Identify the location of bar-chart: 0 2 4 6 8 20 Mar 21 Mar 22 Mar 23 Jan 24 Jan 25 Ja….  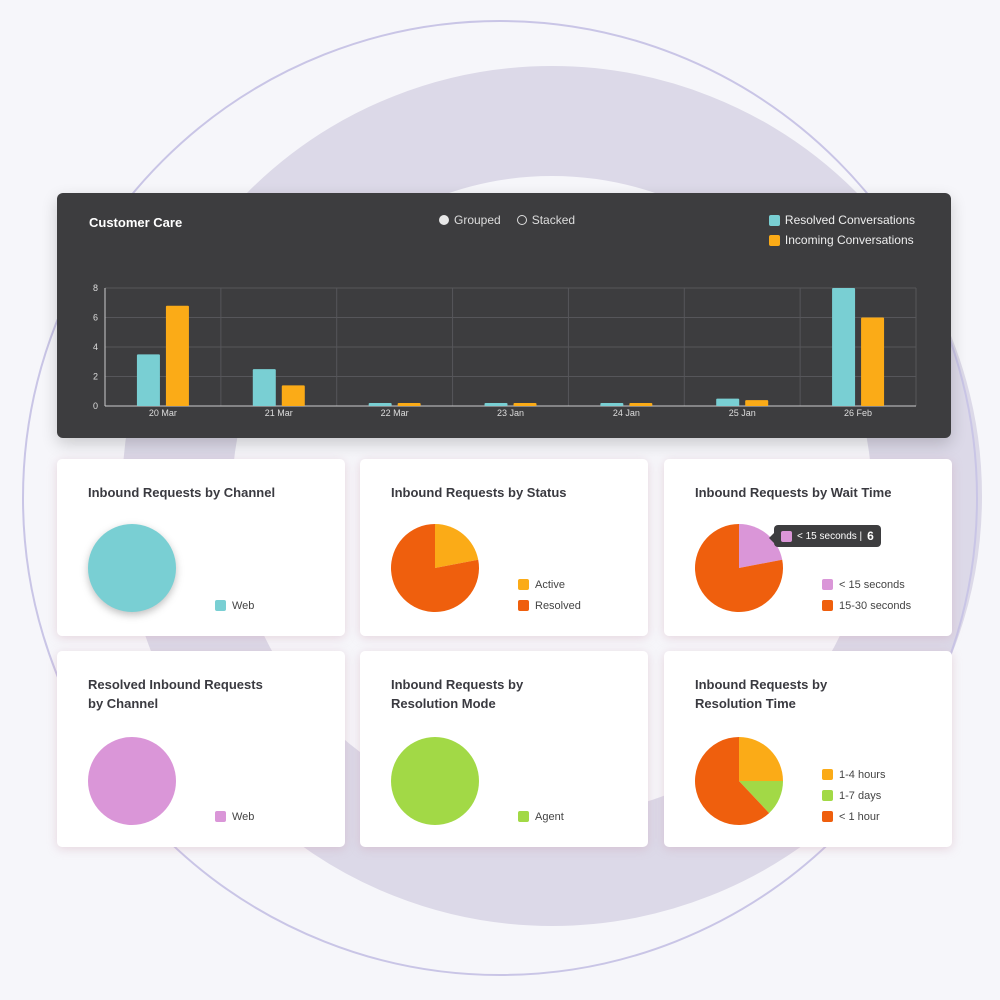
(505, 350).